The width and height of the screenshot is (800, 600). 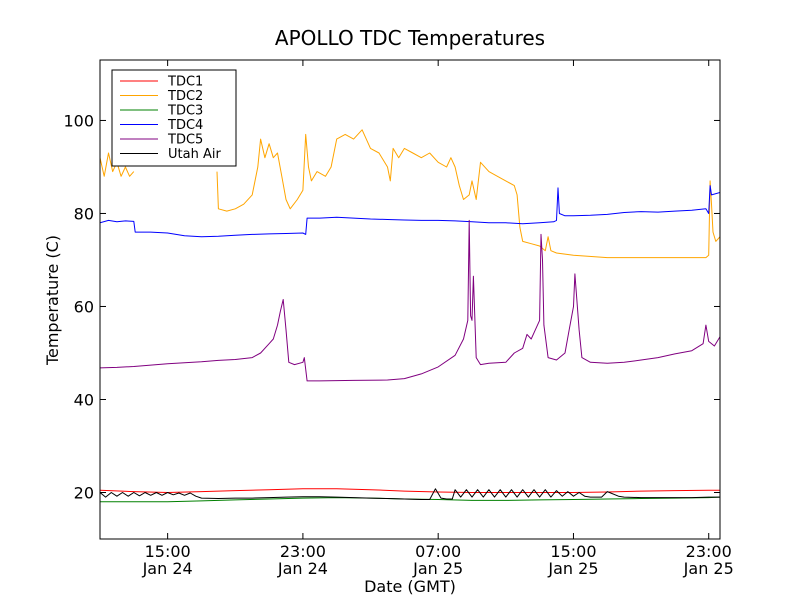 What do you see at coordinates (52, 300) in the screenshot?
I see `y-axis-title: Temperature (C)` at bounding box center [52, 300].